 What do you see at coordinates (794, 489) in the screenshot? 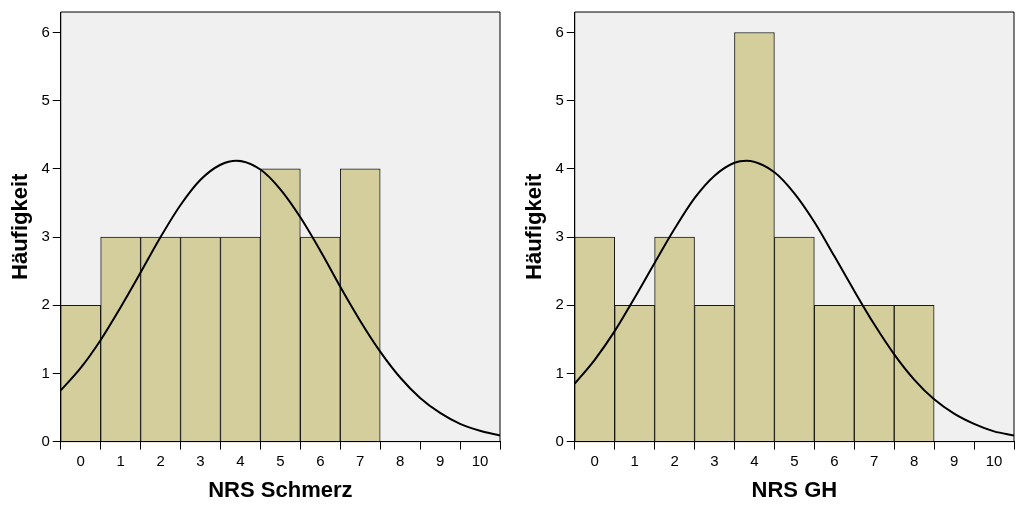
I see `x-axis-title: NRS GH` at bounding box center [794, 489].